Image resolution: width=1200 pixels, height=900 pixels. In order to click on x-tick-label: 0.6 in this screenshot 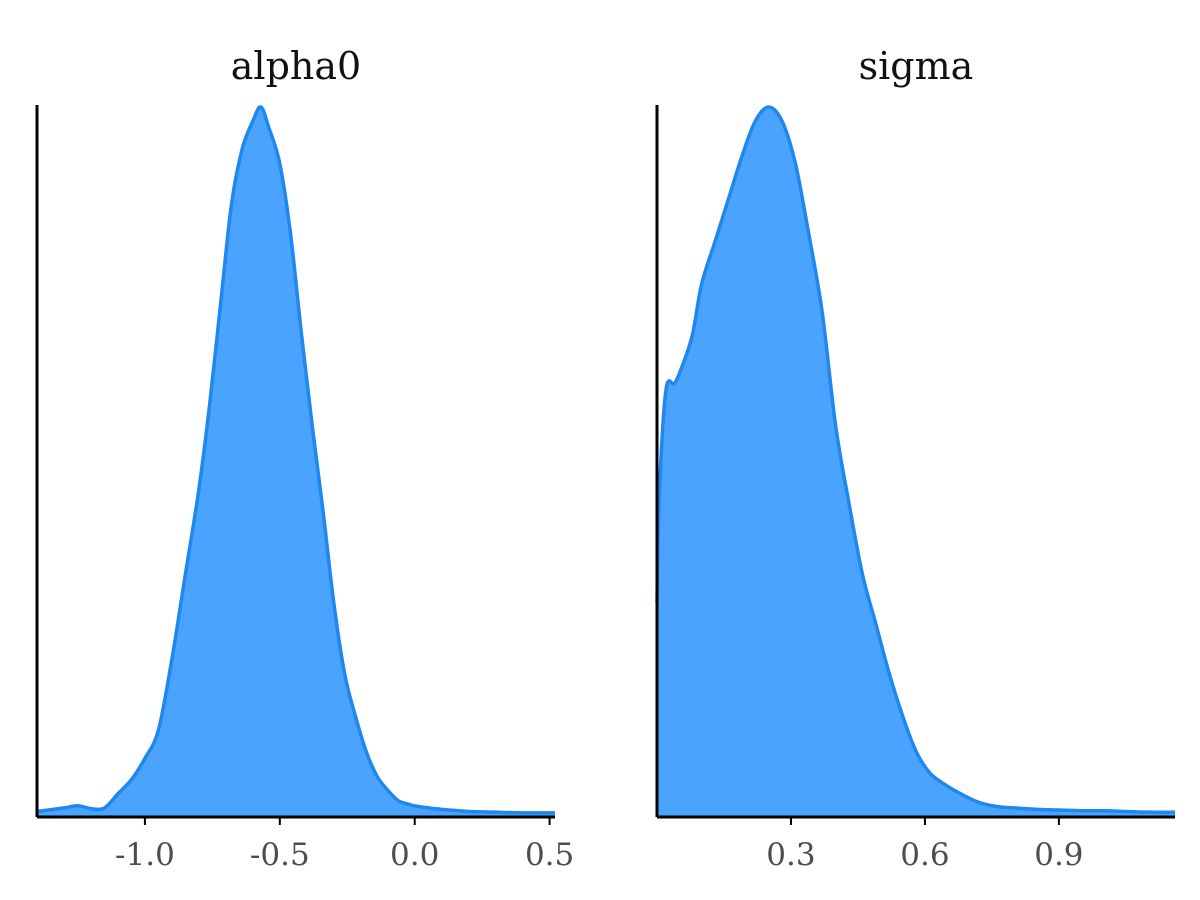, I will do `click(924, 855)`.